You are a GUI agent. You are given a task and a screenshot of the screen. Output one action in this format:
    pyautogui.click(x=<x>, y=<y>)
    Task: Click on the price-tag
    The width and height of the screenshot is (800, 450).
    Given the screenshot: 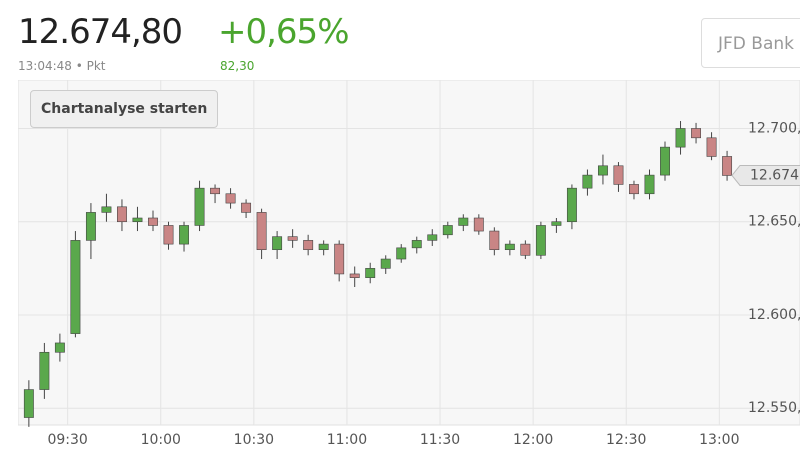 What is the action you would take?
    pyautogui.click(x=765, y=175)
    